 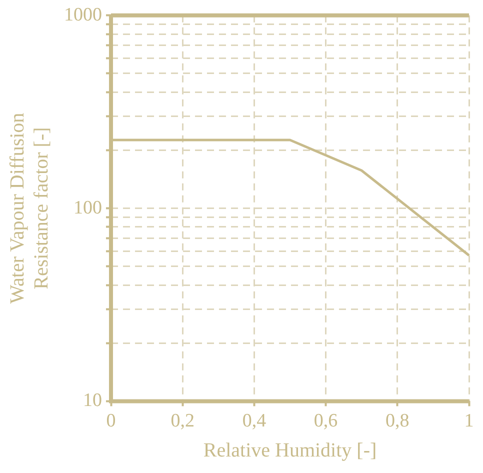 I want to click on x-tick-label: 0,6, so click(x=326, y=421).